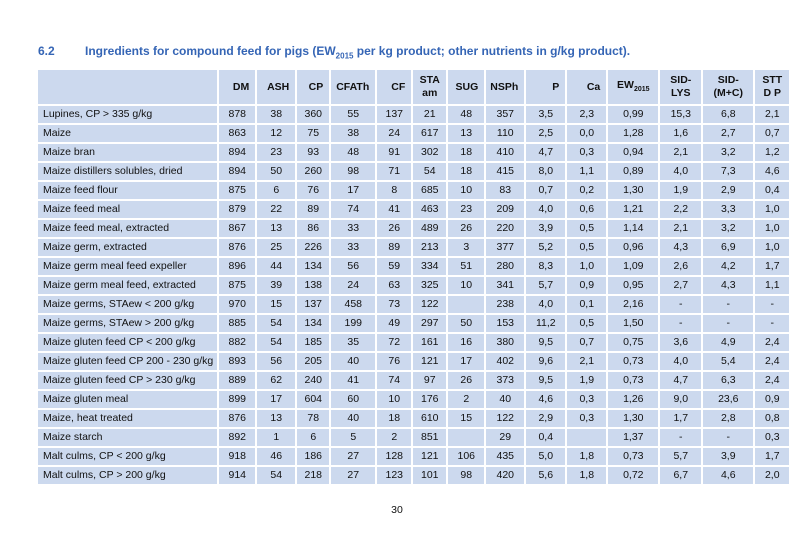 The width and height of the screenshot is (794, 560). What do you see at coordinates (430, 152) in the screenshot?
I see `cell-sta-am: 302` at bounding box center [430, 152].